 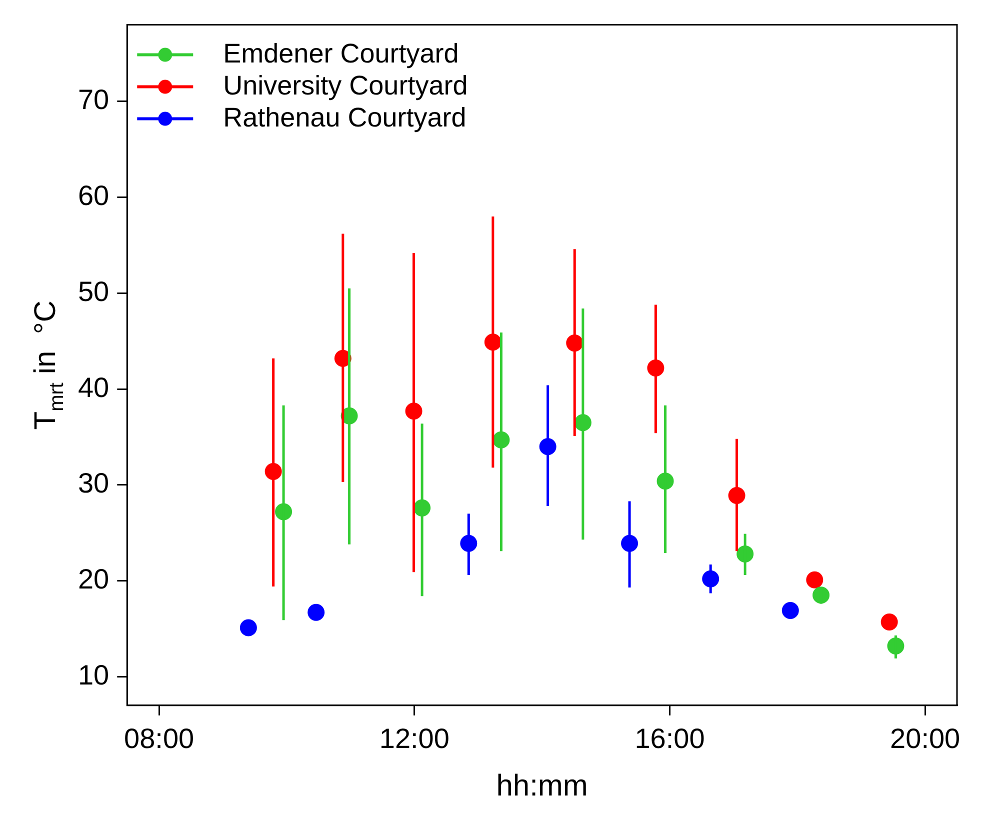 I want to click on y-axis-title: Tmrt in °C, so click(x=48, y=365).